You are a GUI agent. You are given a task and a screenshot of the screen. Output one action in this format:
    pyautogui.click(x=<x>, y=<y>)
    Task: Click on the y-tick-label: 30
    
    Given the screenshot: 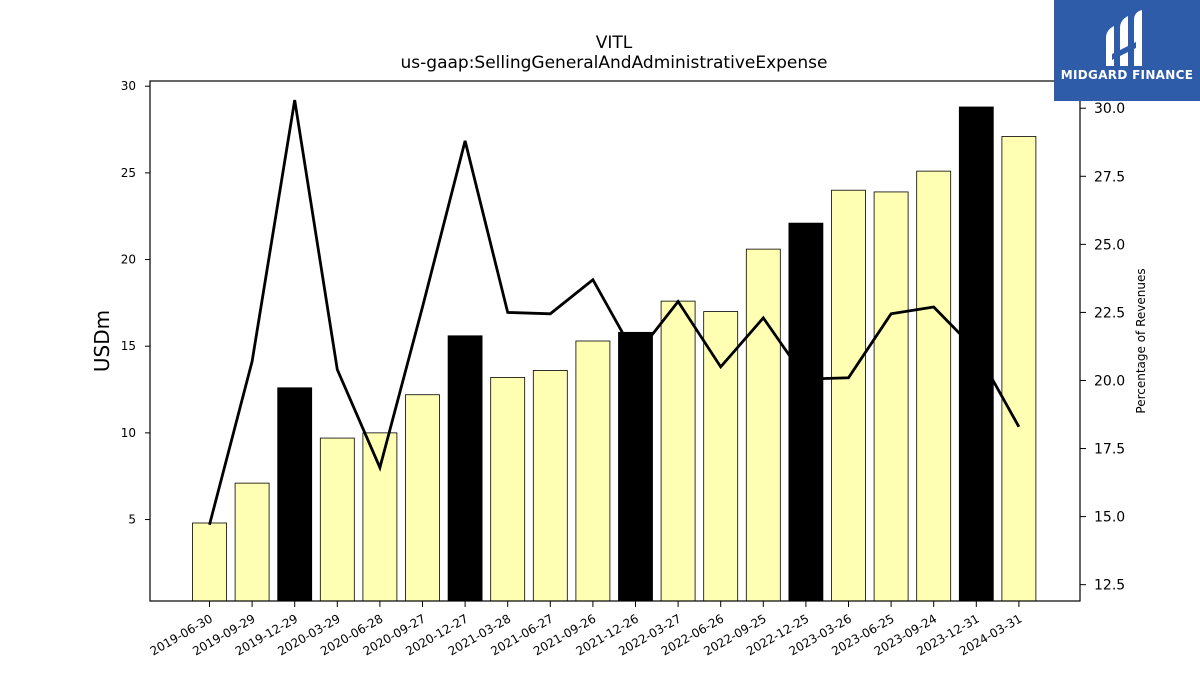 What is the action you would take?
    pyautogui.click(x=128, y=86)
    